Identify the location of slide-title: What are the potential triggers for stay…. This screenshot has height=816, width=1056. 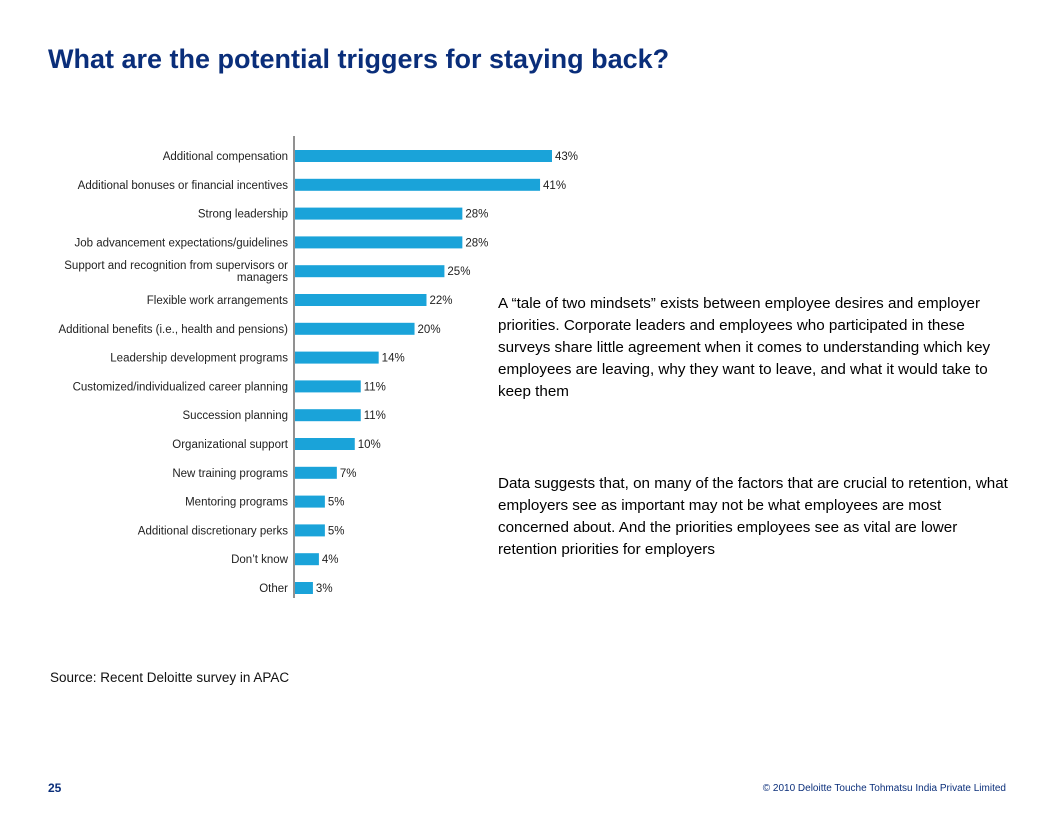
(359, 59).